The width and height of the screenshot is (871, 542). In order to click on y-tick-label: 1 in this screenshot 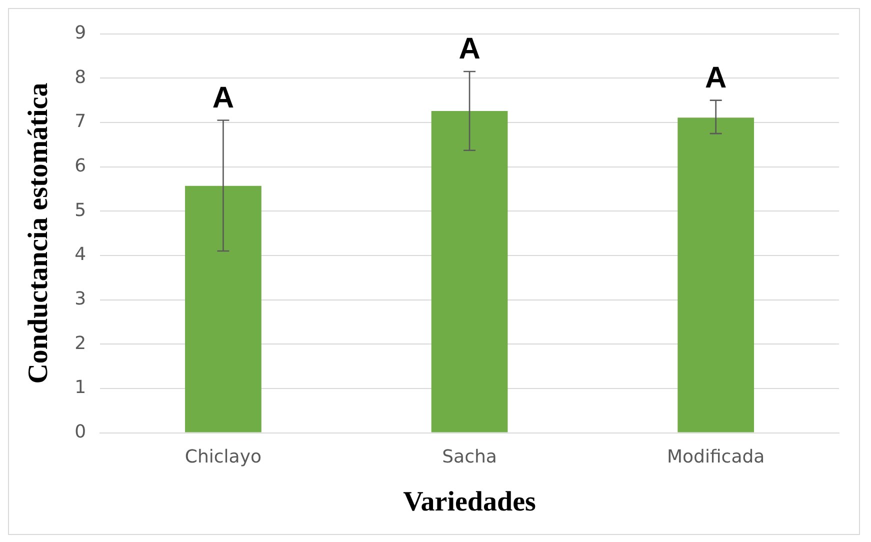, I will do `click(80, 387)`.